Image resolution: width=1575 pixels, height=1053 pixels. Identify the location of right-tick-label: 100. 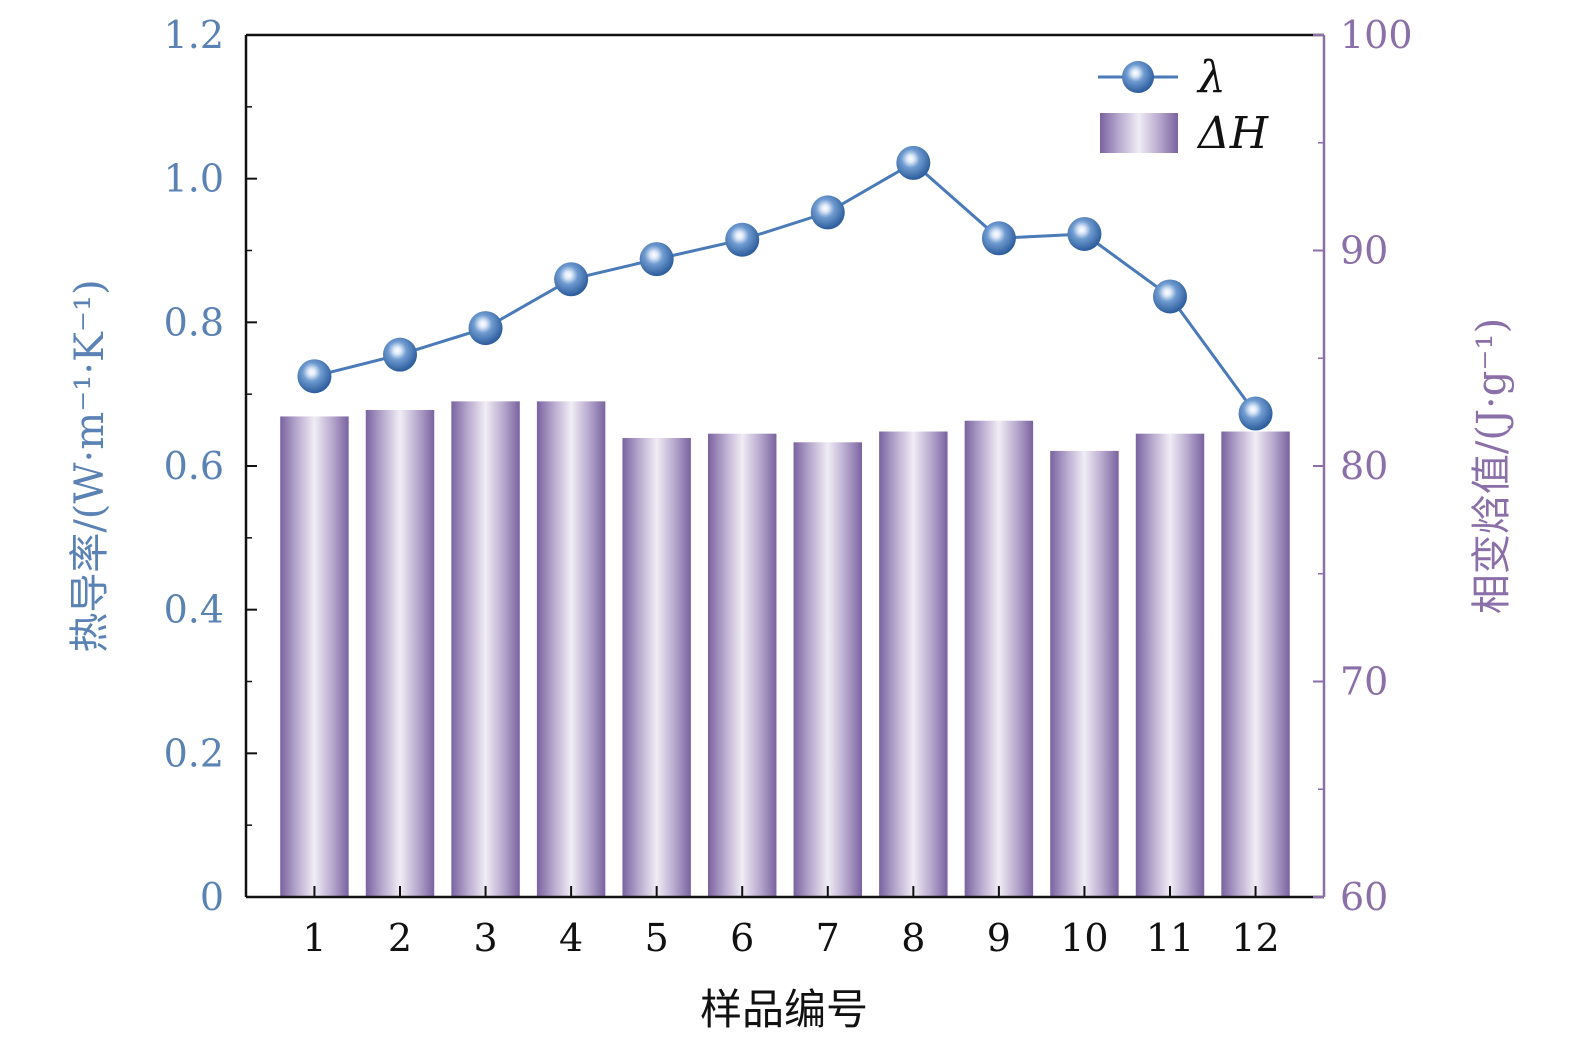
(1376, 35).